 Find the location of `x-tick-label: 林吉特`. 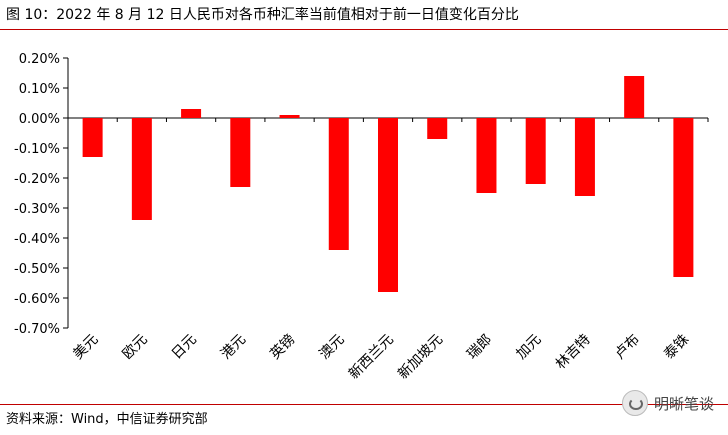

x-tick-label: 林吉特 is located at coordinates (573, 352).